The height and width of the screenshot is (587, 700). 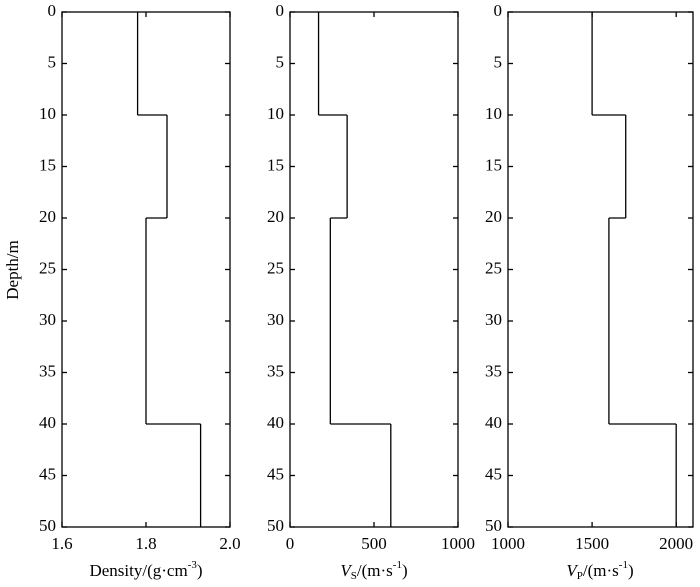 I want to click on label-part: S, so click(x=354, y=576).